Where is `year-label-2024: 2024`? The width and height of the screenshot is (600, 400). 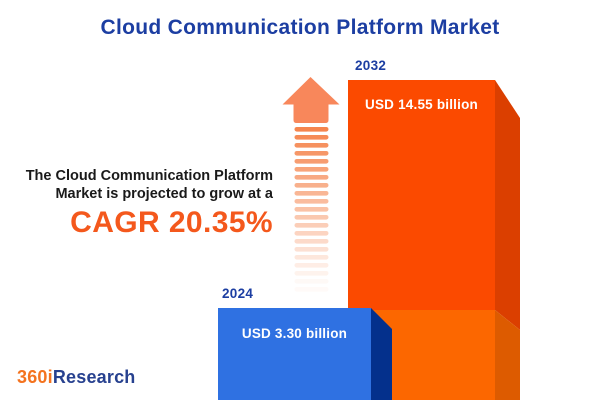 year-label-2024: 2024 is located at coordinates (238, 293).